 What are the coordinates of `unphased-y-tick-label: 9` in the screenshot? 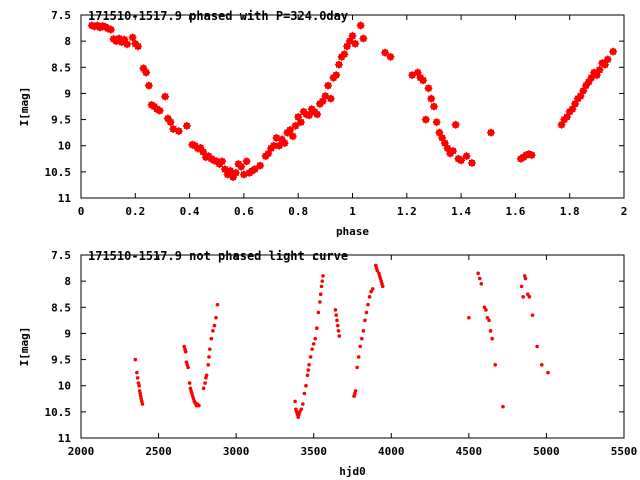 It's located at (67, 333).